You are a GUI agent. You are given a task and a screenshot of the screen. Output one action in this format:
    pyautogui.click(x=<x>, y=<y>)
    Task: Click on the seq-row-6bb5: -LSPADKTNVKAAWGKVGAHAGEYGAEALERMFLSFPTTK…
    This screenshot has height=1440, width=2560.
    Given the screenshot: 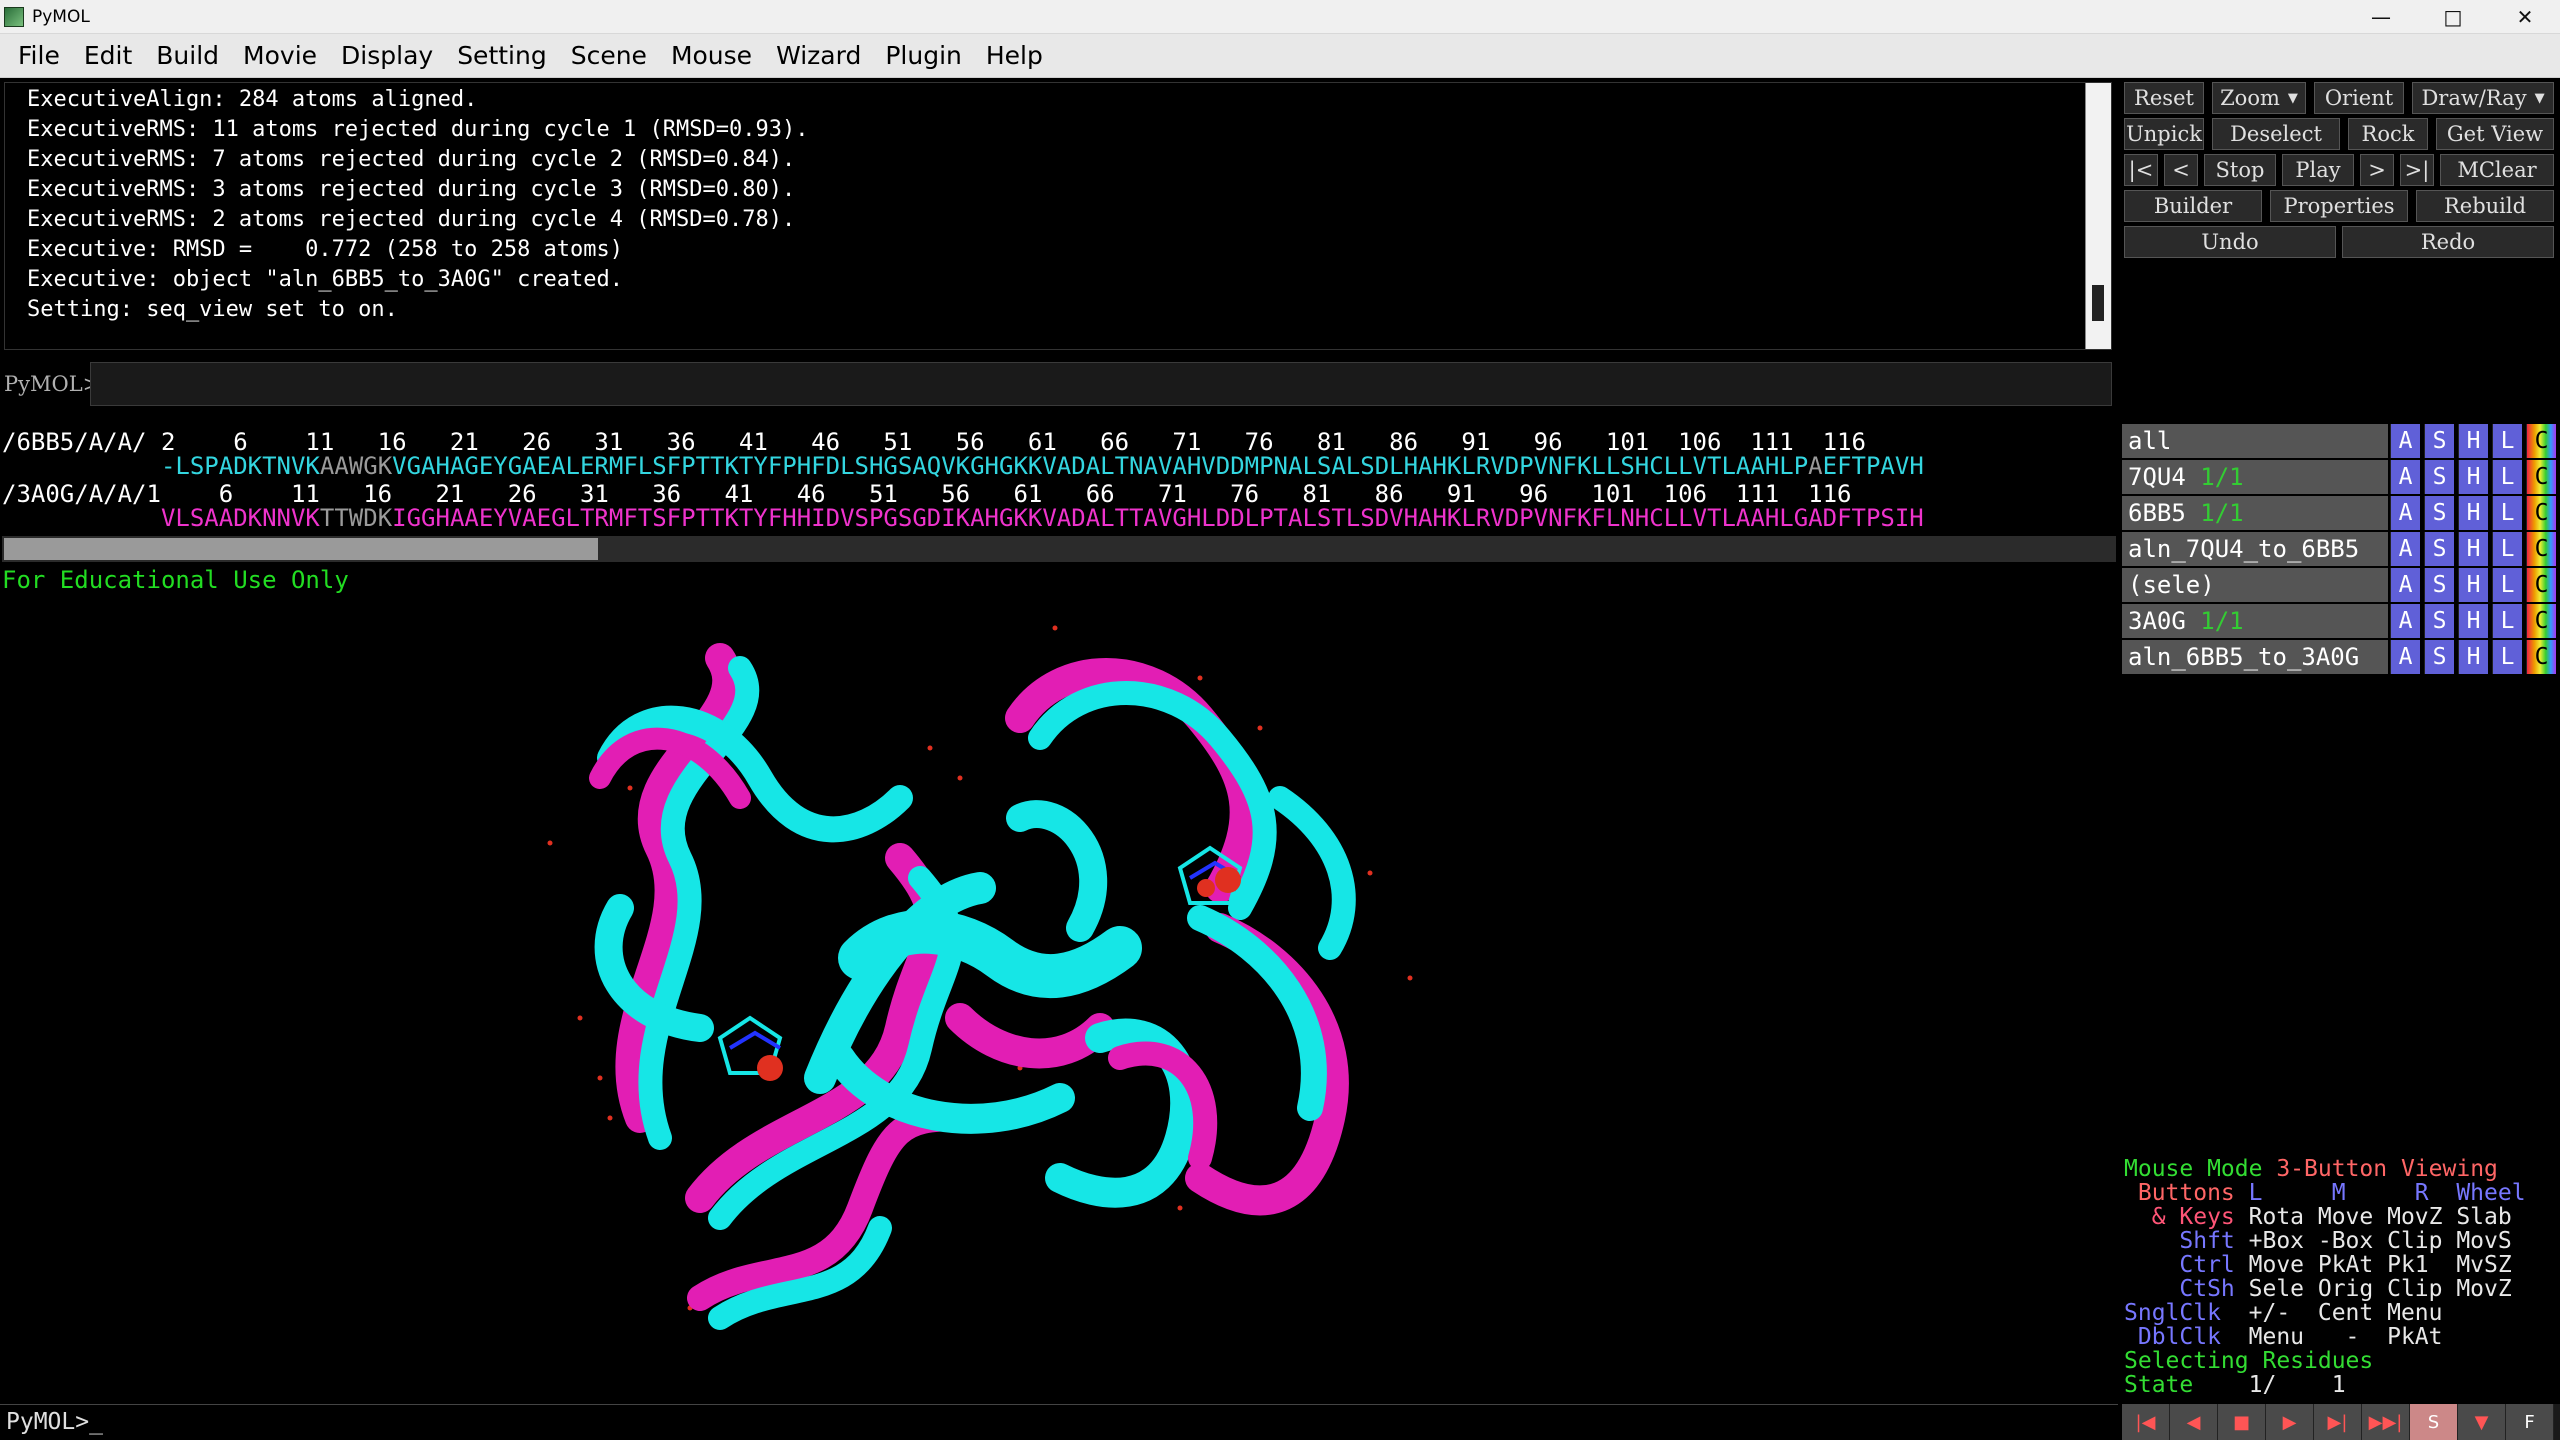 What is the action you would take?
    pyautogui.click(x=963, y=466)
    